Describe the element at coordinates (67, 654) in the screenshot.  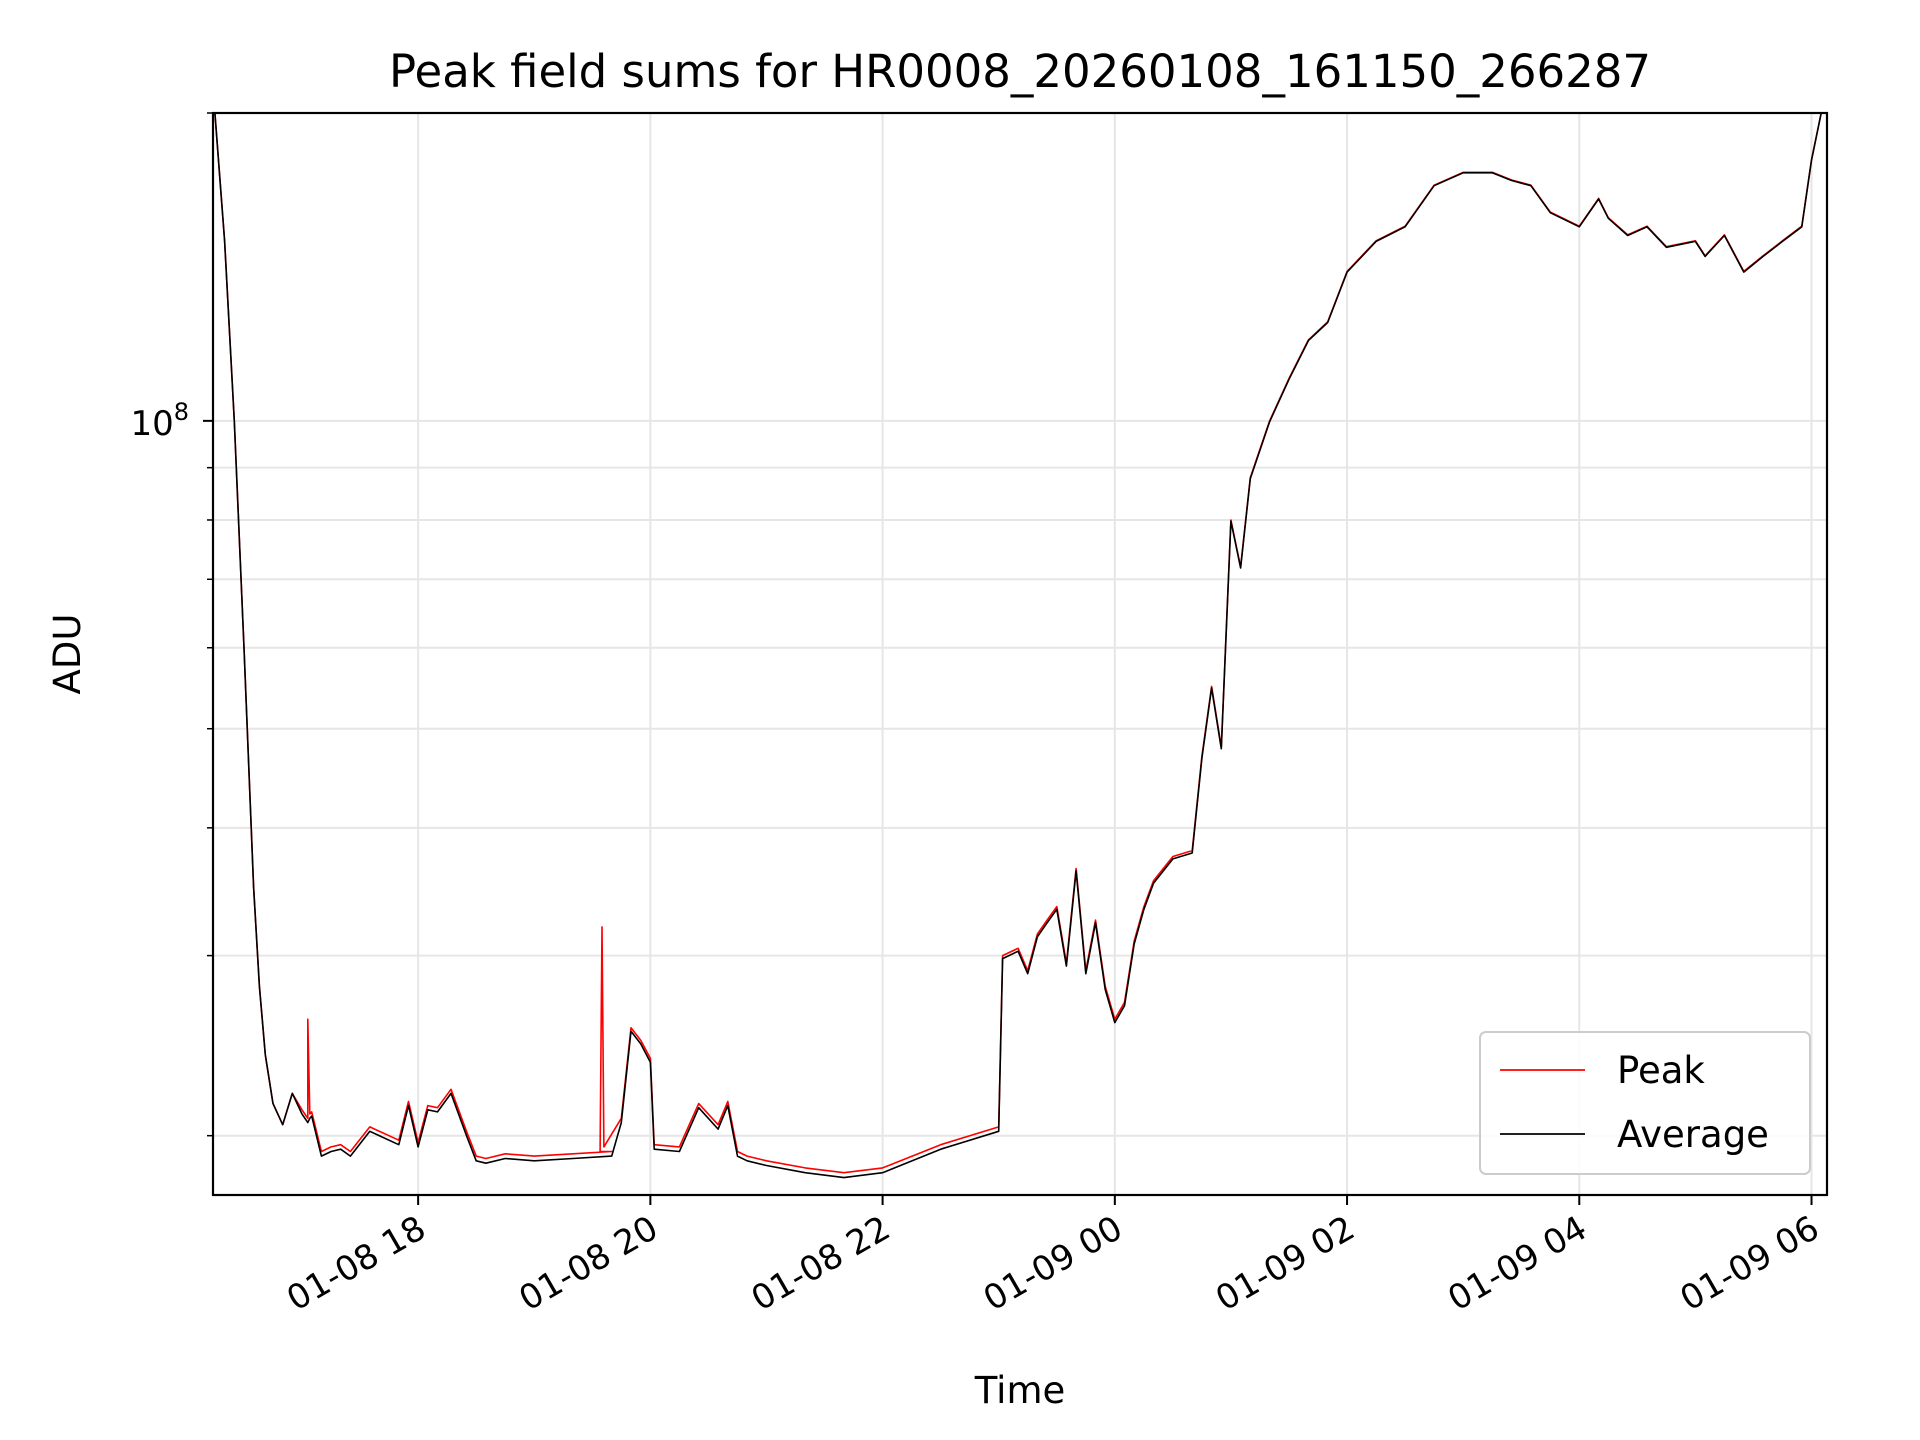
I see `y-axis-label: ADU` at that location.